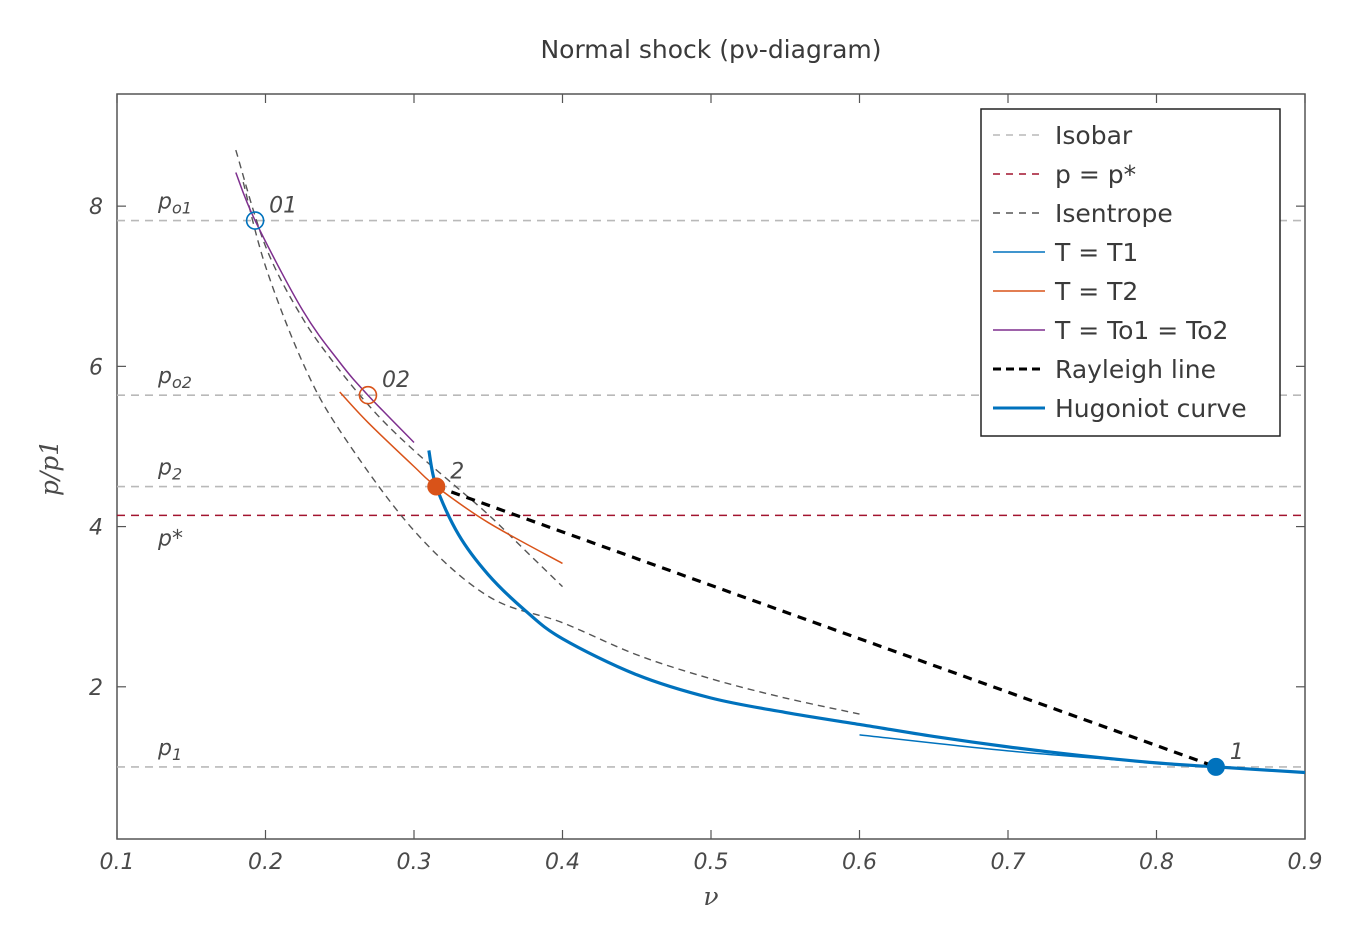 The width and height of the screenshot is (1362, 940). Describe the element at coordinates (96, 528) in the screenshot. I see `y-tick-label: 4` at that location.